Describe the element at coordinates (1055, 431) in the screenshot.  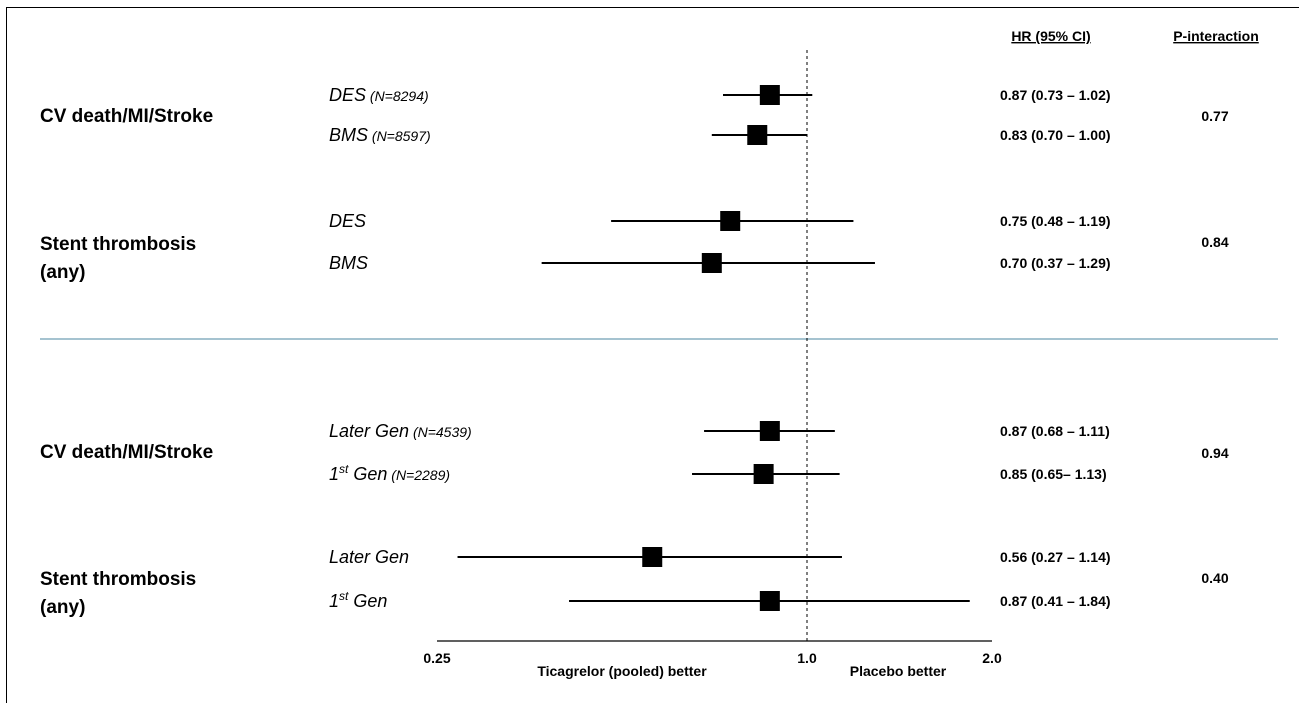
I see `hr-ci-text: 0.87 (0.68 – 1.11)` at that location.